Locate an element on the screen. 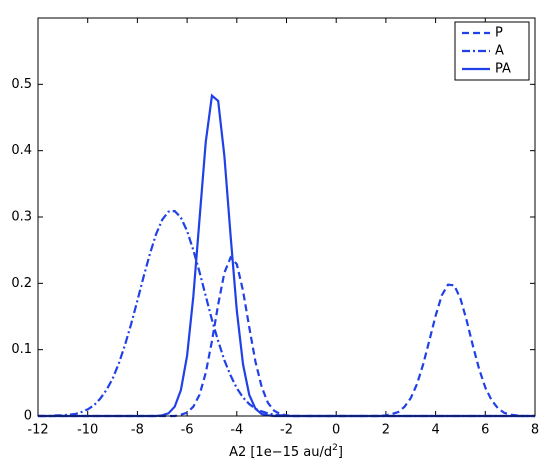  x-tick-label: 8 is located at coordinates (535, 430).